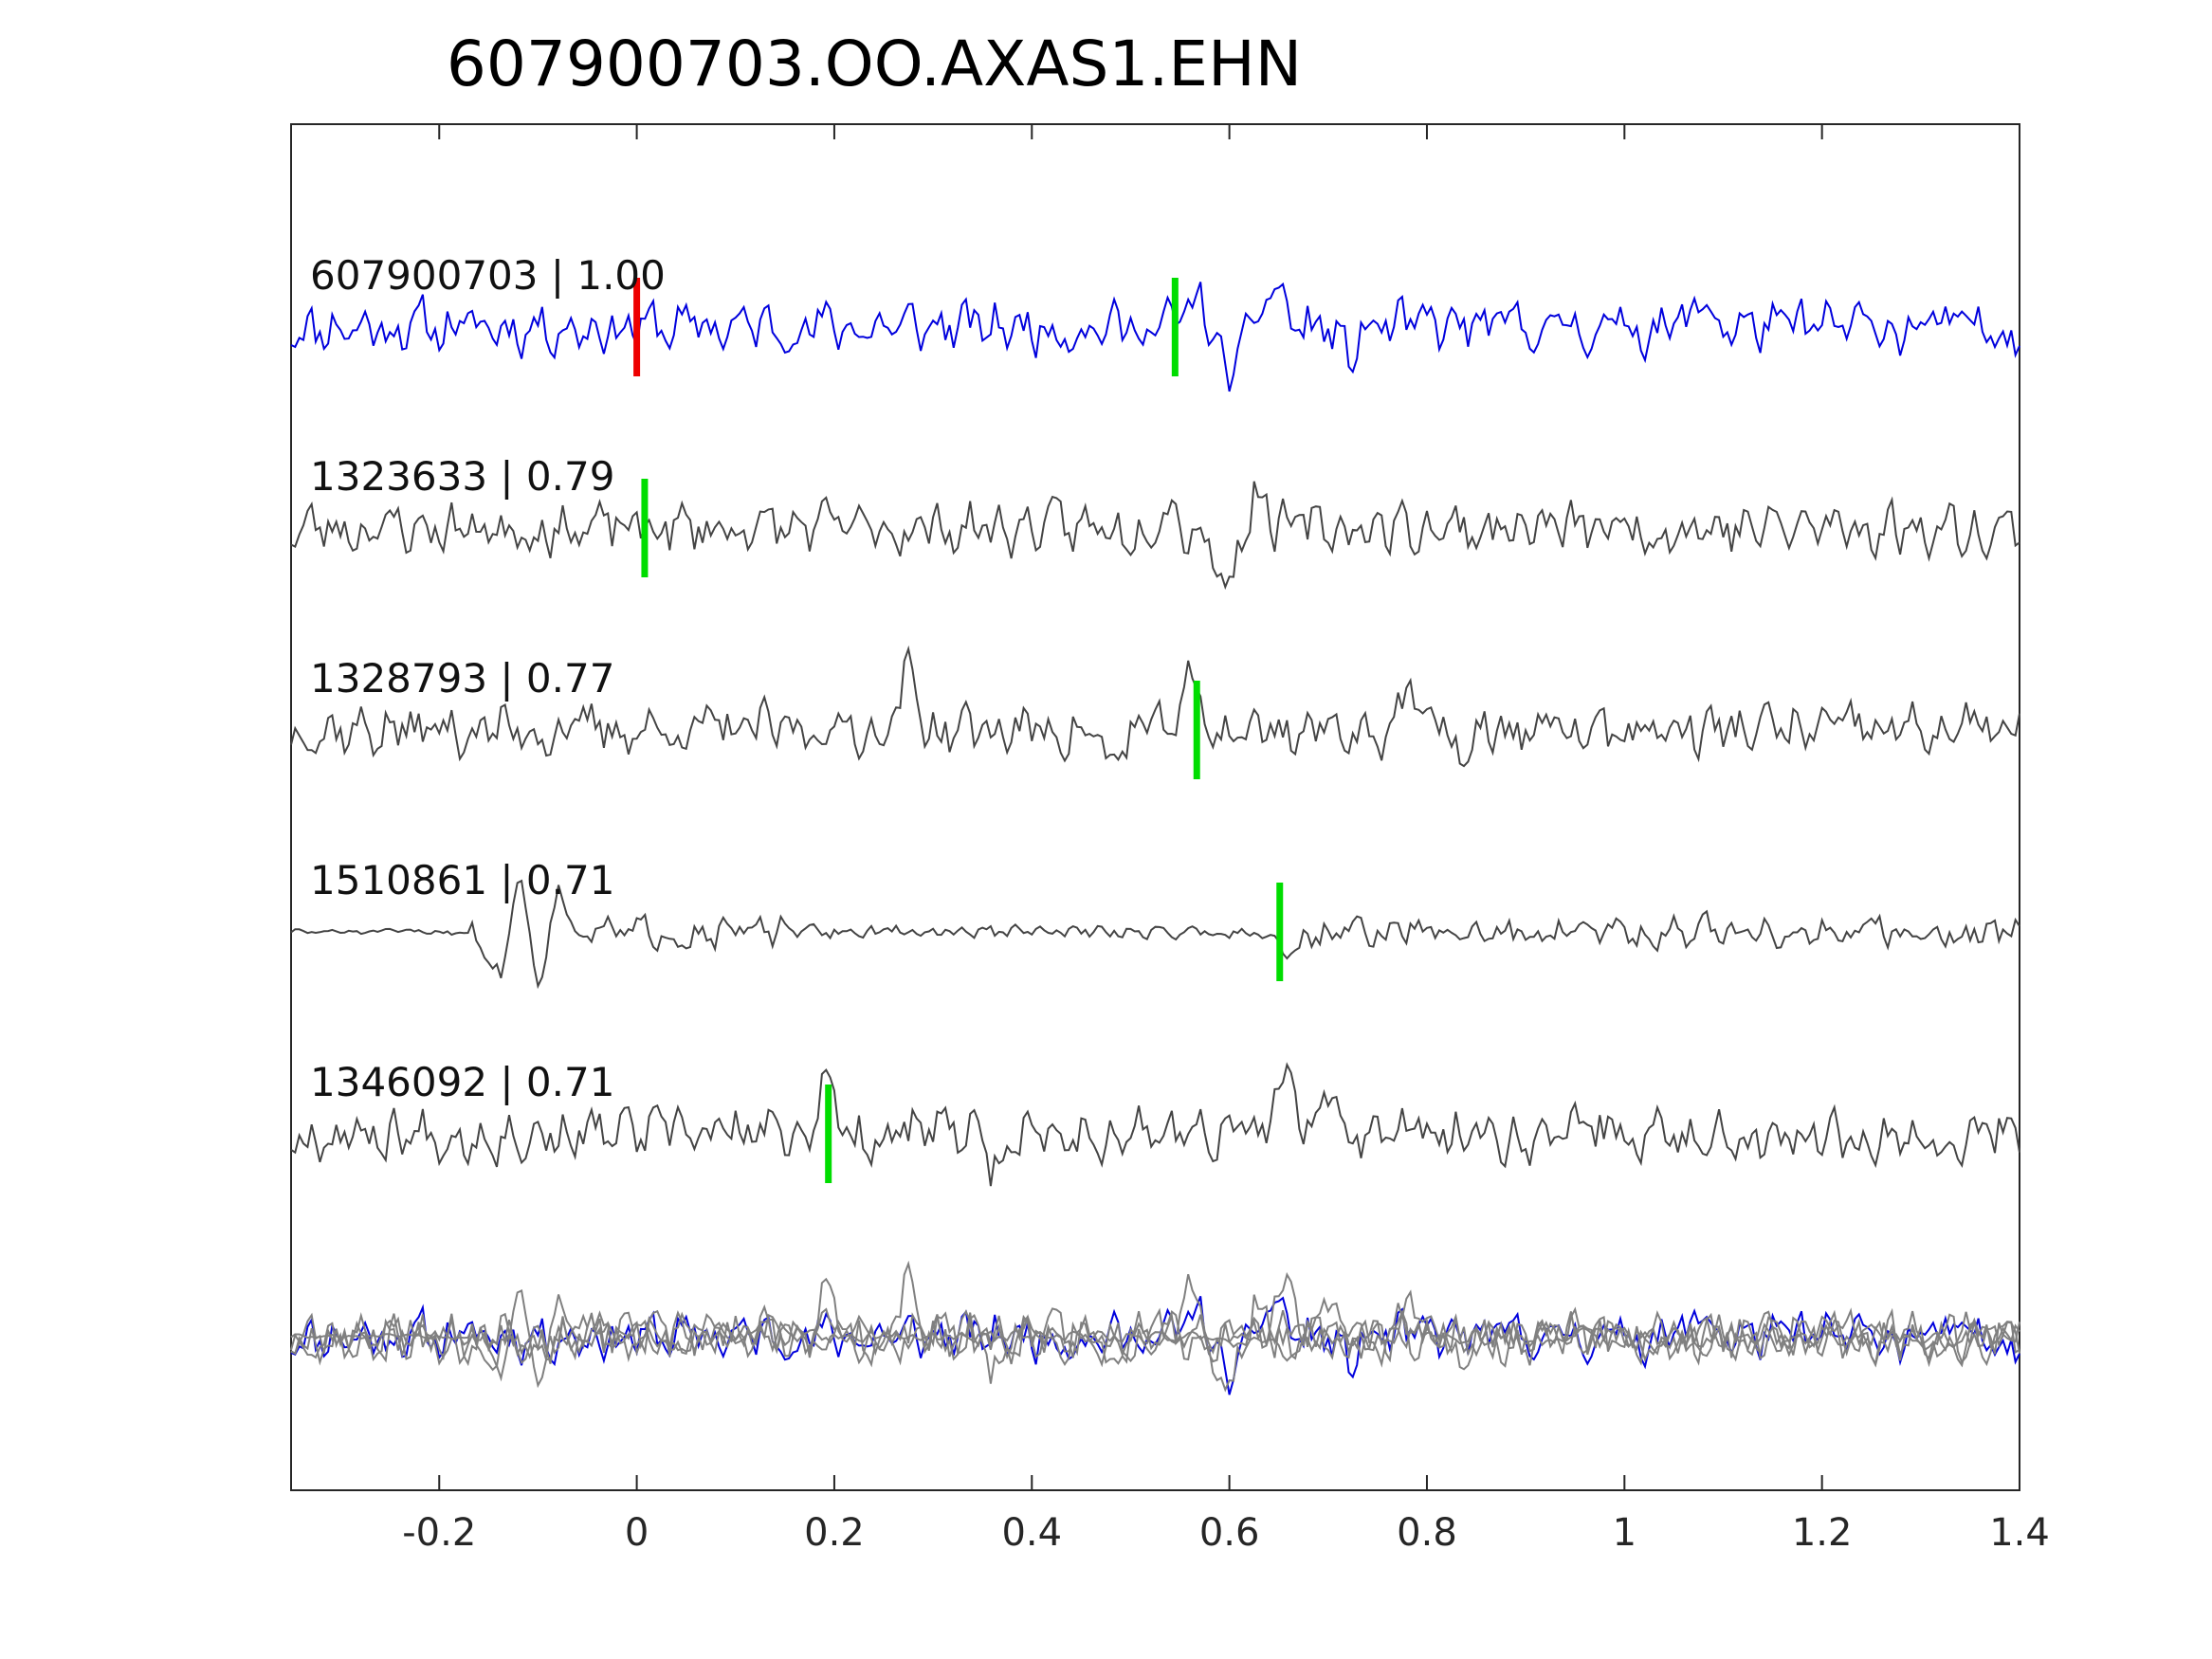 This screenshot has height=1659, width=2212. Describe the element at coordinates (2019, 1533) in the screenshot. I see `x-tick-label: 1.4` at that location.